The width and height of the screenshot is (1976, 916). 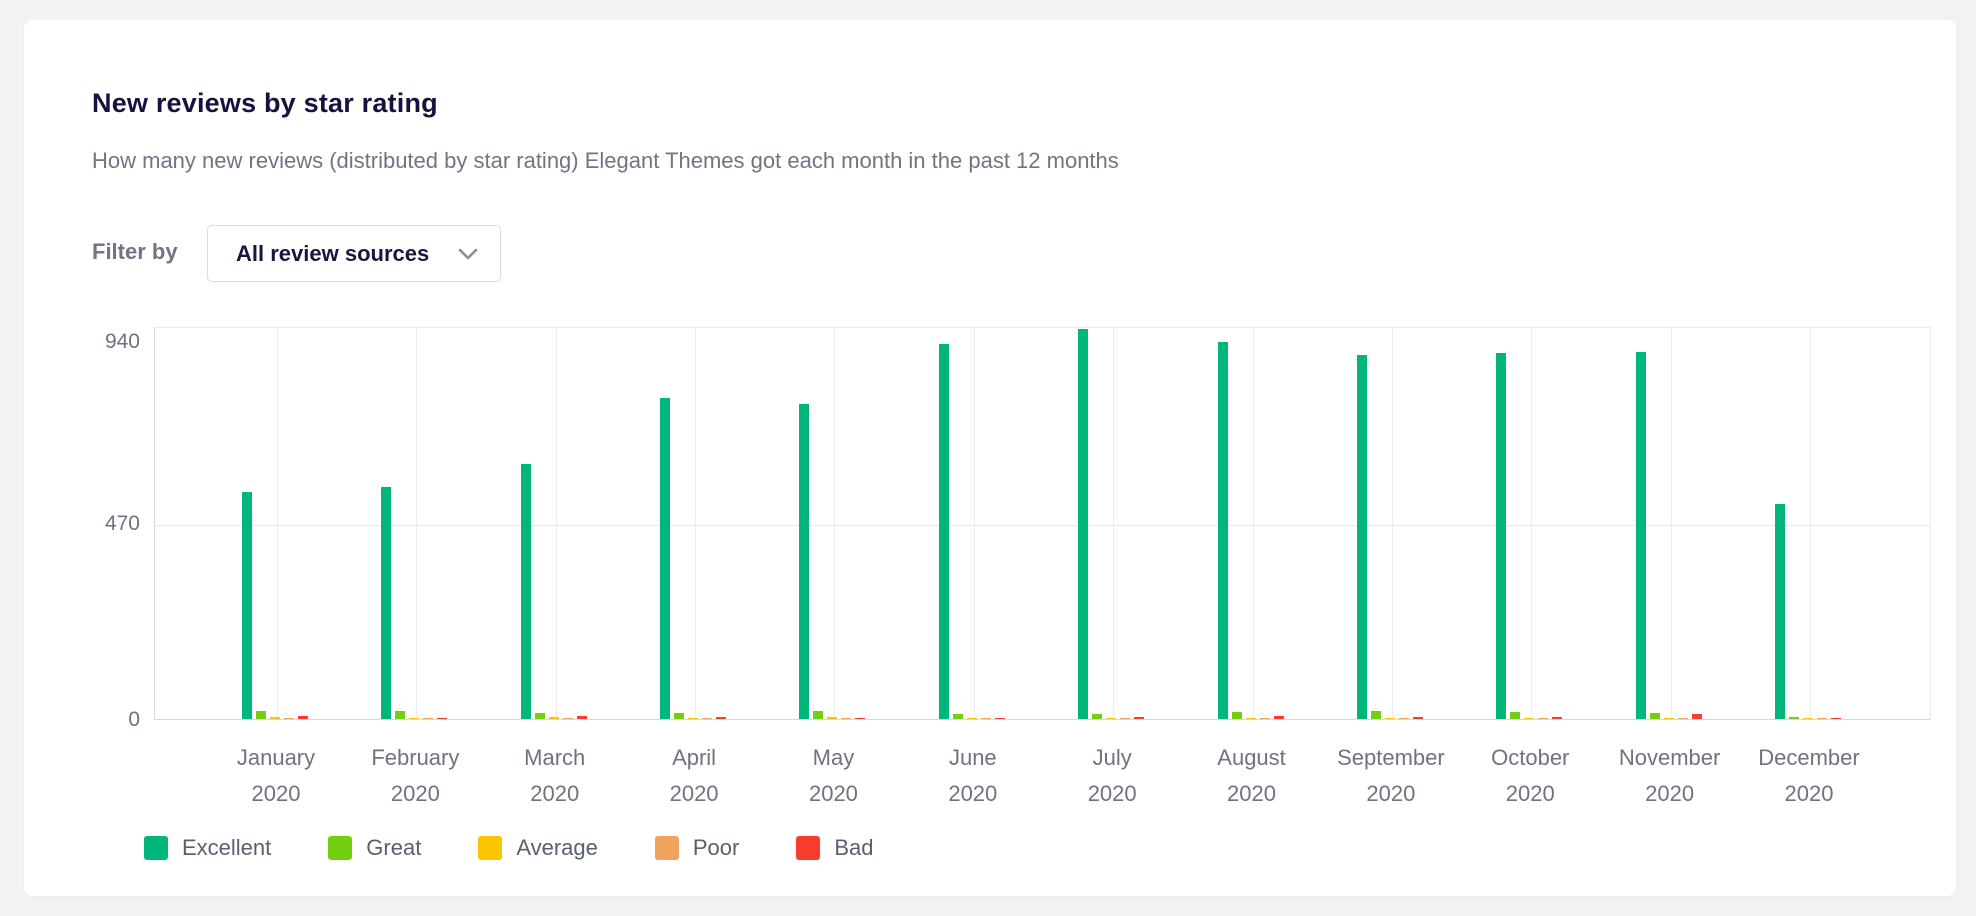 I want to click on bar-excellent-august-2020, so click(x=1222, y=530).